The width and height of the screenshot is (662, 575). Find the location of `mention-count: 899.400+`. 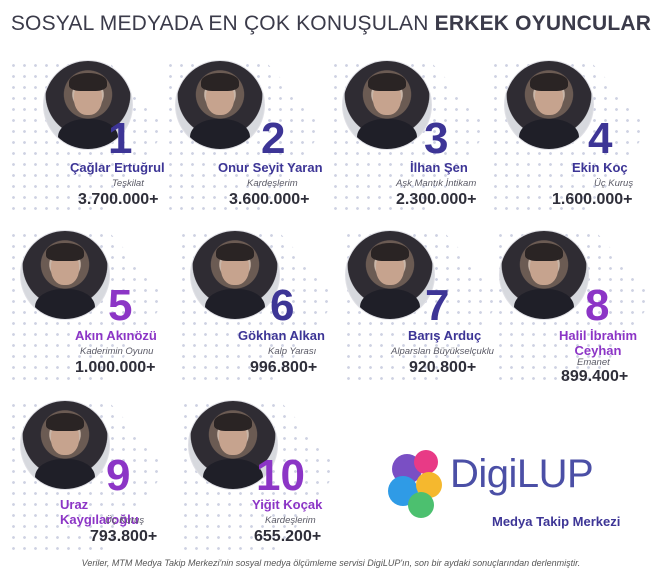

mention-count: 899.400+ is located at coordinates (595, 376).